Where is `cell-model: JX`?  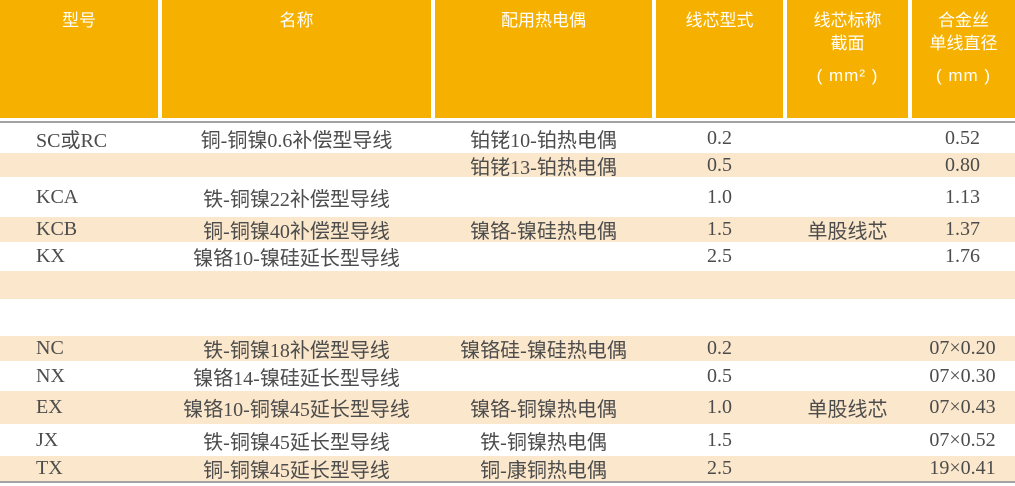
cell-model: JX is located at coordinates (47, 439).